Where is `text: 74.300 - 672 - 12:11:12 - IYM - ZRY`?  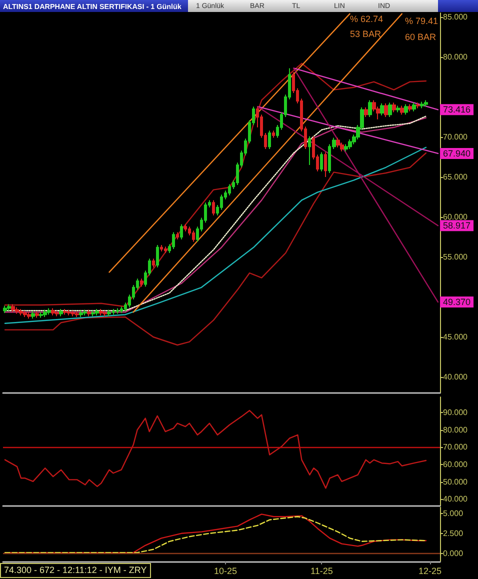 text: 74.300 - 672 - 12:11:12 - IYM - ZRY is located at coordinates (75, 570).